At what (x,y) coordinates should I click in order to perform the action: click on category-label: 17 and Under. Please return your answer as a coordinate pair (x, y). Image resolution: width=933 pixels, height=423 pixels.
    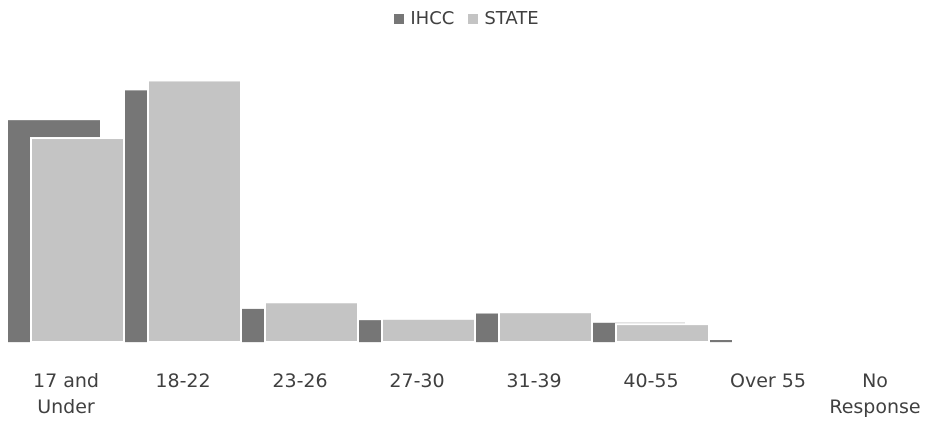
    Looking at the image, I should click on (66, 394).